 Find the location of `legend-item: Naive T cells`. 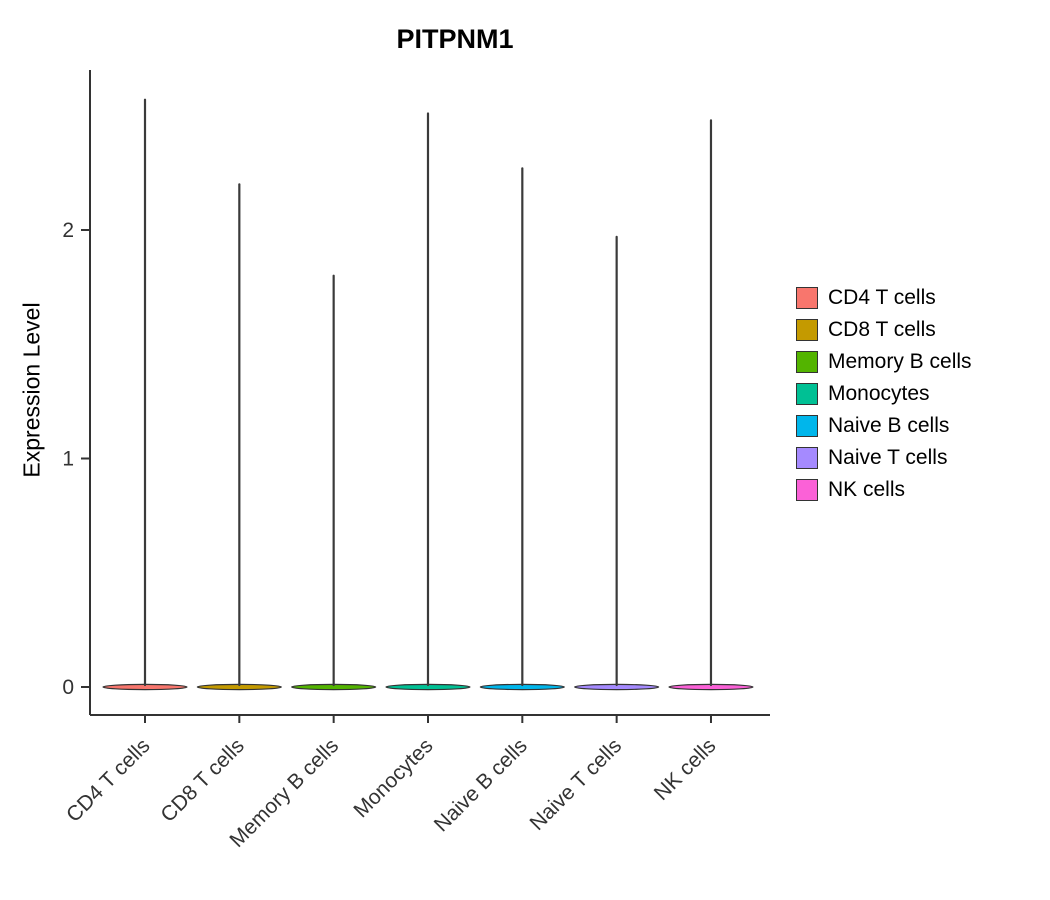

legend-item: Naive T cells is located at coordinates (884, 457).